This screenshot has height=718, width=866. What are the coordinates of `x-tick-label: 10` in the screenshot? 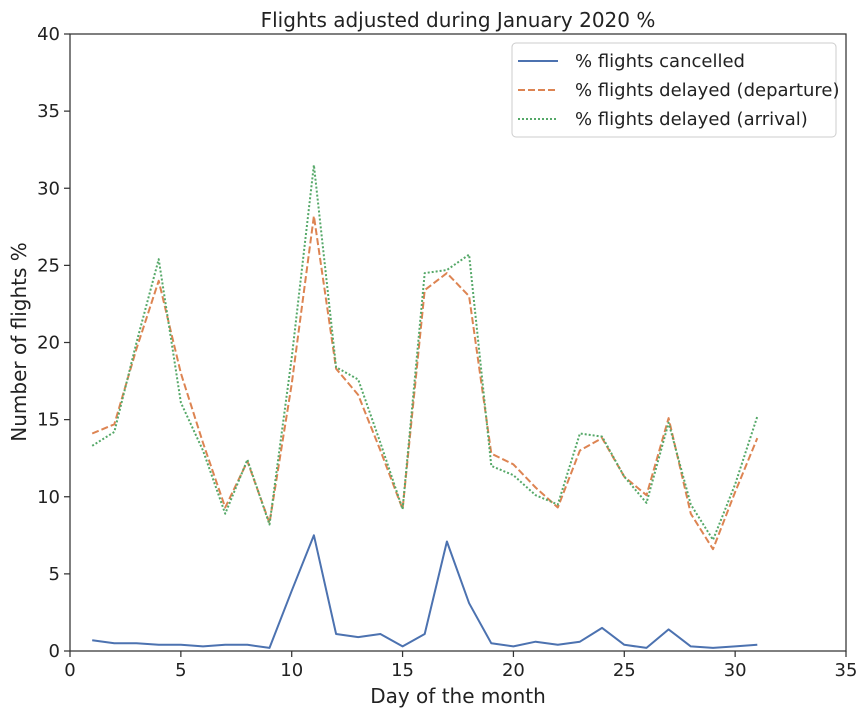 It's located at (291, 670).